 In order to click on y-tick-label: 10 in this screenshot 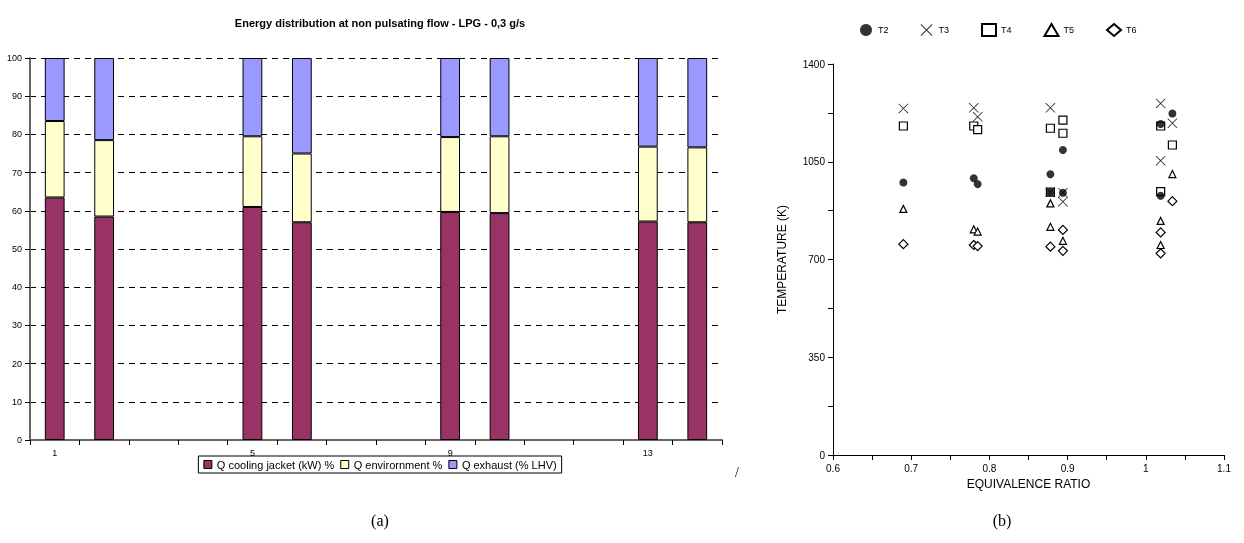, I will do `click(16, 401)`.